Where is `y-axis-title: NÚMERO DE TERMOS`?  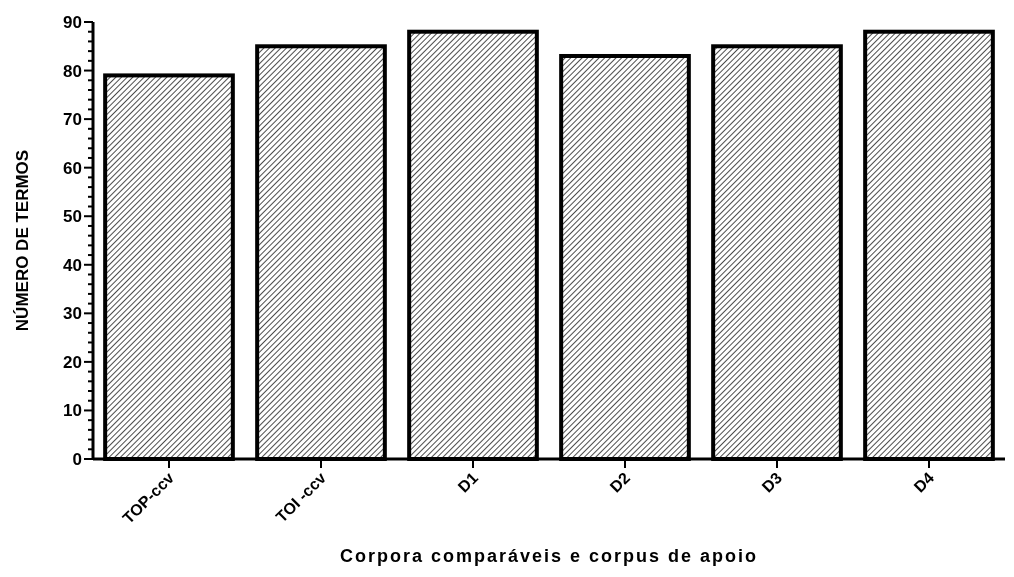
y-axis-title: NÚMERO DE TERMOS is located at coordinates (22, 240).